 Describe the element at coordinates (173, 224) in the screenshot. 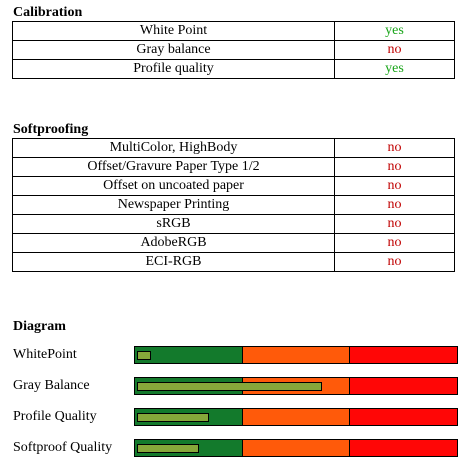

I see `row-label: sRGB` at that location.